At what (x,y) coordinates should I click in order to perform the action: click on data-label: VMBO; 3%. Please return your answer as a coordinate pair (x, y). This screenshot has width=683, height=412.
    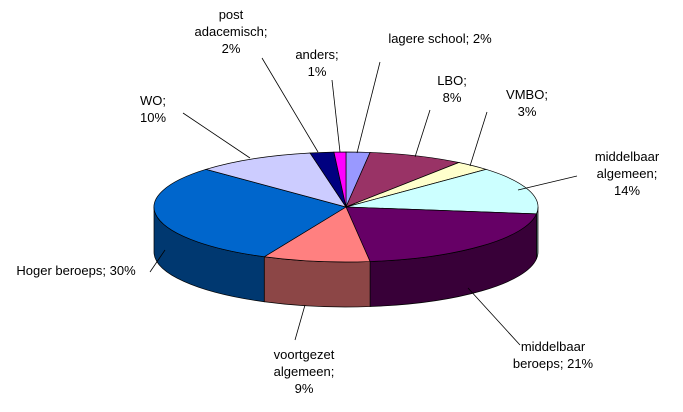
    Looking at the image, I should click on (527, 103).